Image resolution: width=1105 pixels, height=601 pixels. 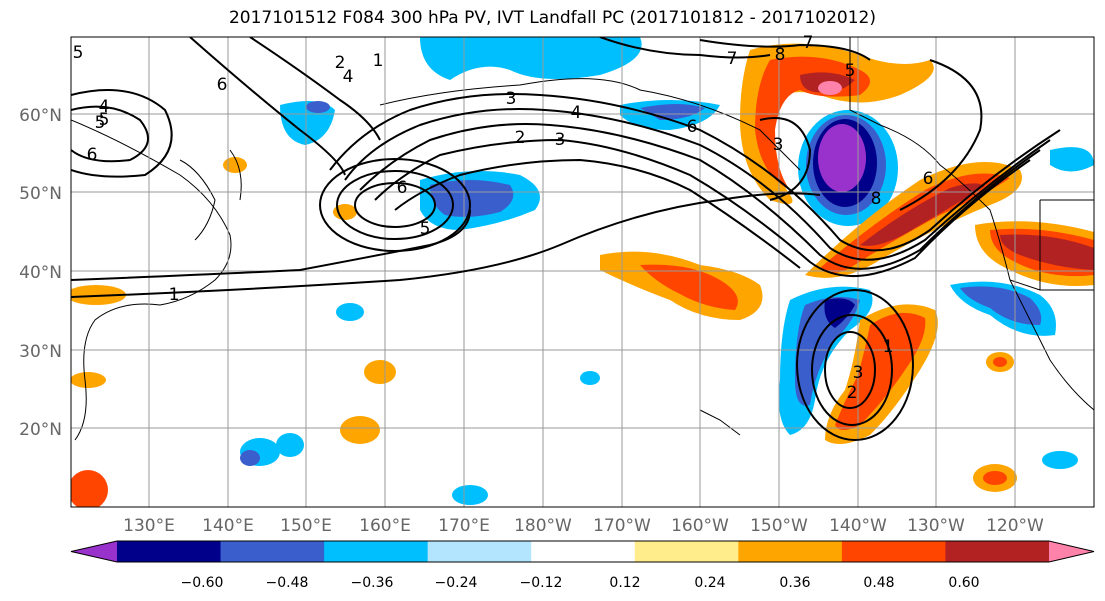 What do you see at coordinates (385, 526) in the screenshot?
I see `lon-label: 160°E` at bounding box center [385, 526].